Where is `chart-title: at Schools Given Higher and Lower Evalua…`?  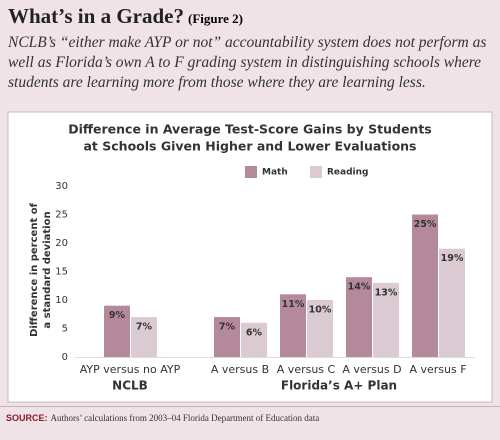 chart-title: at Schools Given Higher and Lower Evalua… is located at coordinates (250, 146).